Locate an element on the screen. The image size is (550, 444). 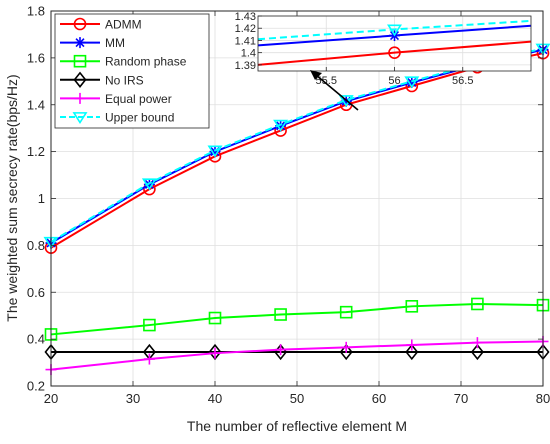
inset-labels: 55.5 56 56.5 1.391.41.411.421.43 is located at coordinates (354, 49).